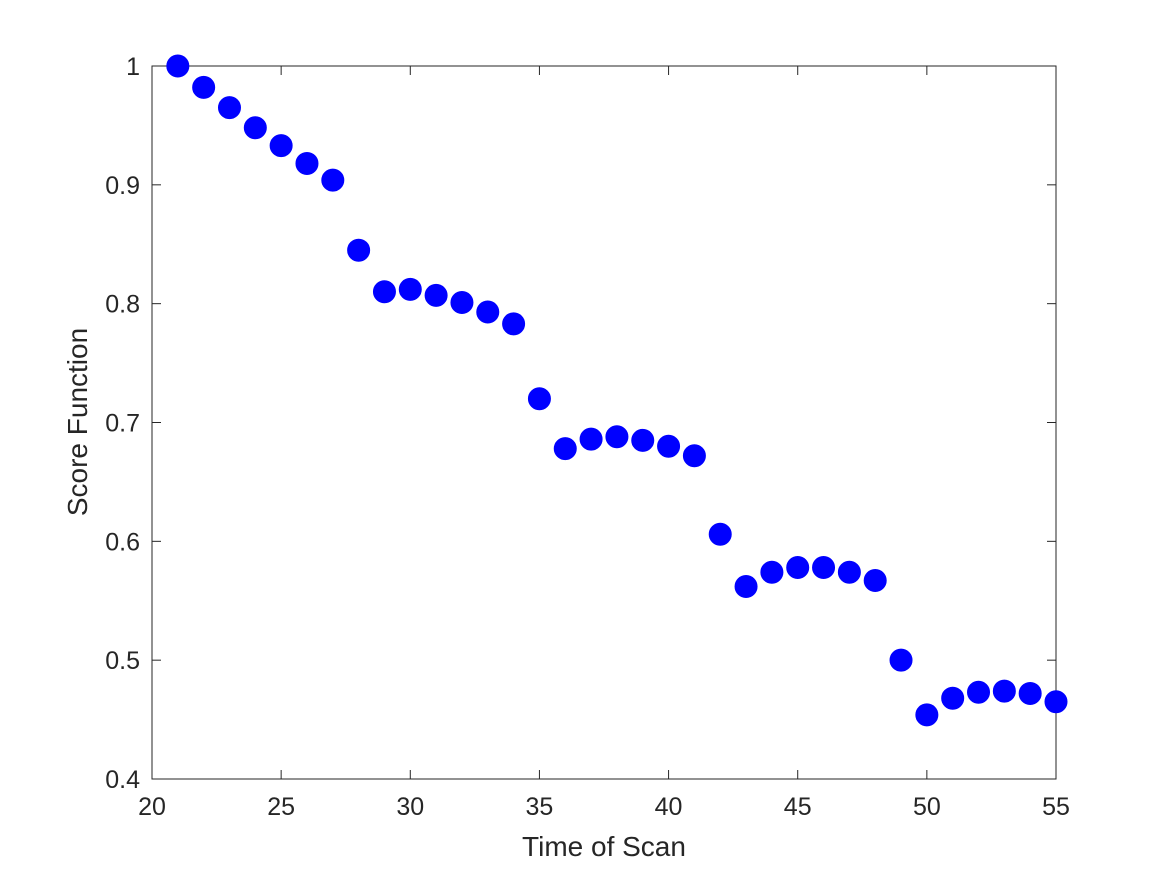 The image size is (1167, 875). Describe the element at coordinates (1056, 807) in the screenshot. I see `x-tick-label: 55` at that location.